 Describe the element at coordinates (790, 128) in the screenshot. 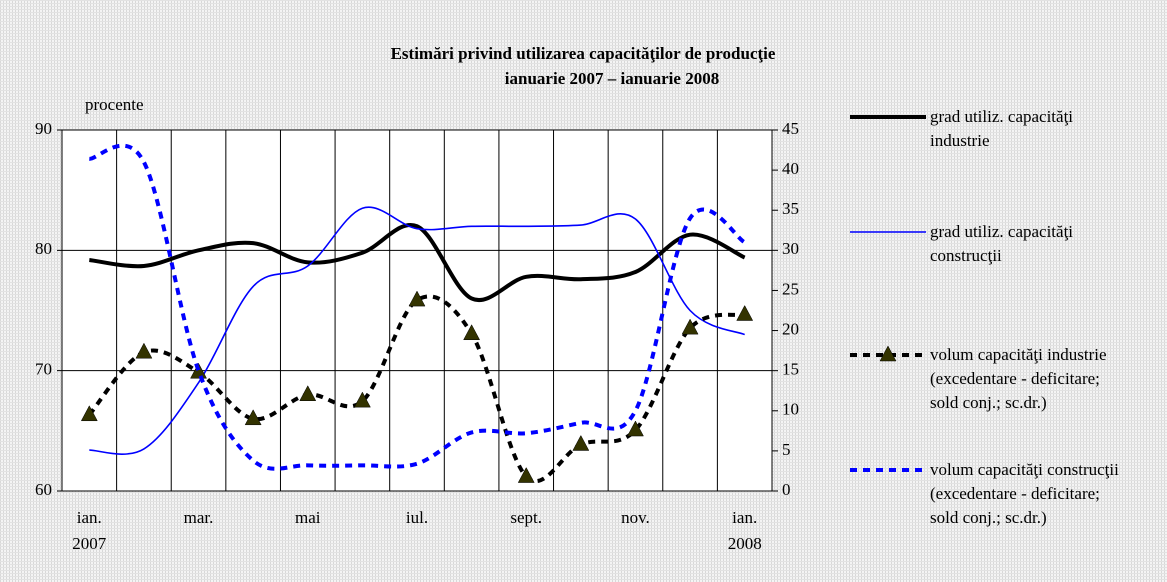

I see `y2-tick-label: 45` at that location.